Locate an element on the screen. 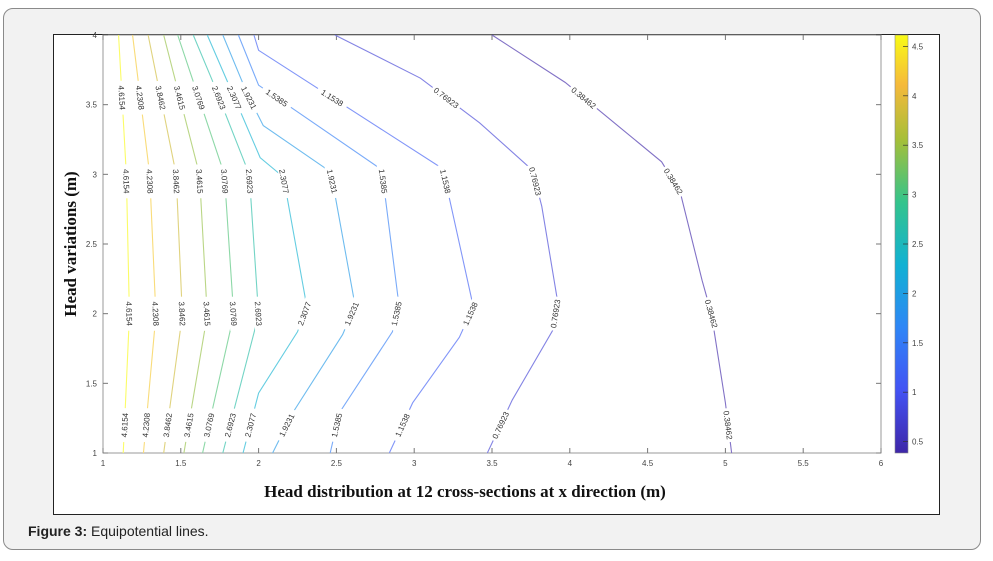  contour-label: 1.5385 is located at coordinates (383, 181).